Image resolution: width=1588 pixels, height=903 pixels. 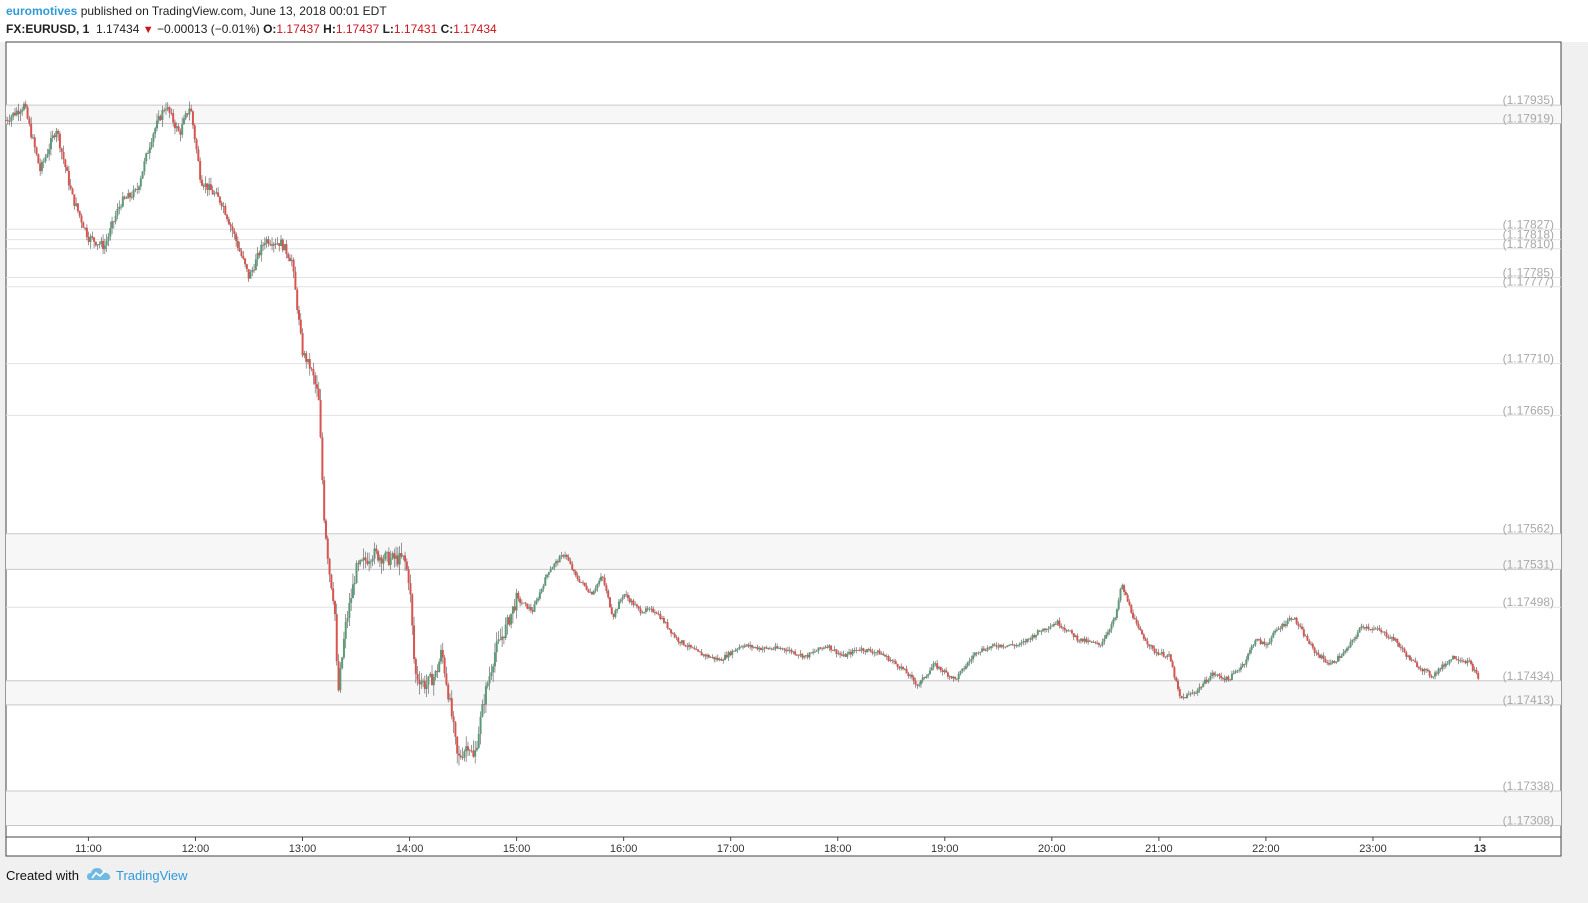 I want to click on author-link: euromotives, so click(x=42, y=11).